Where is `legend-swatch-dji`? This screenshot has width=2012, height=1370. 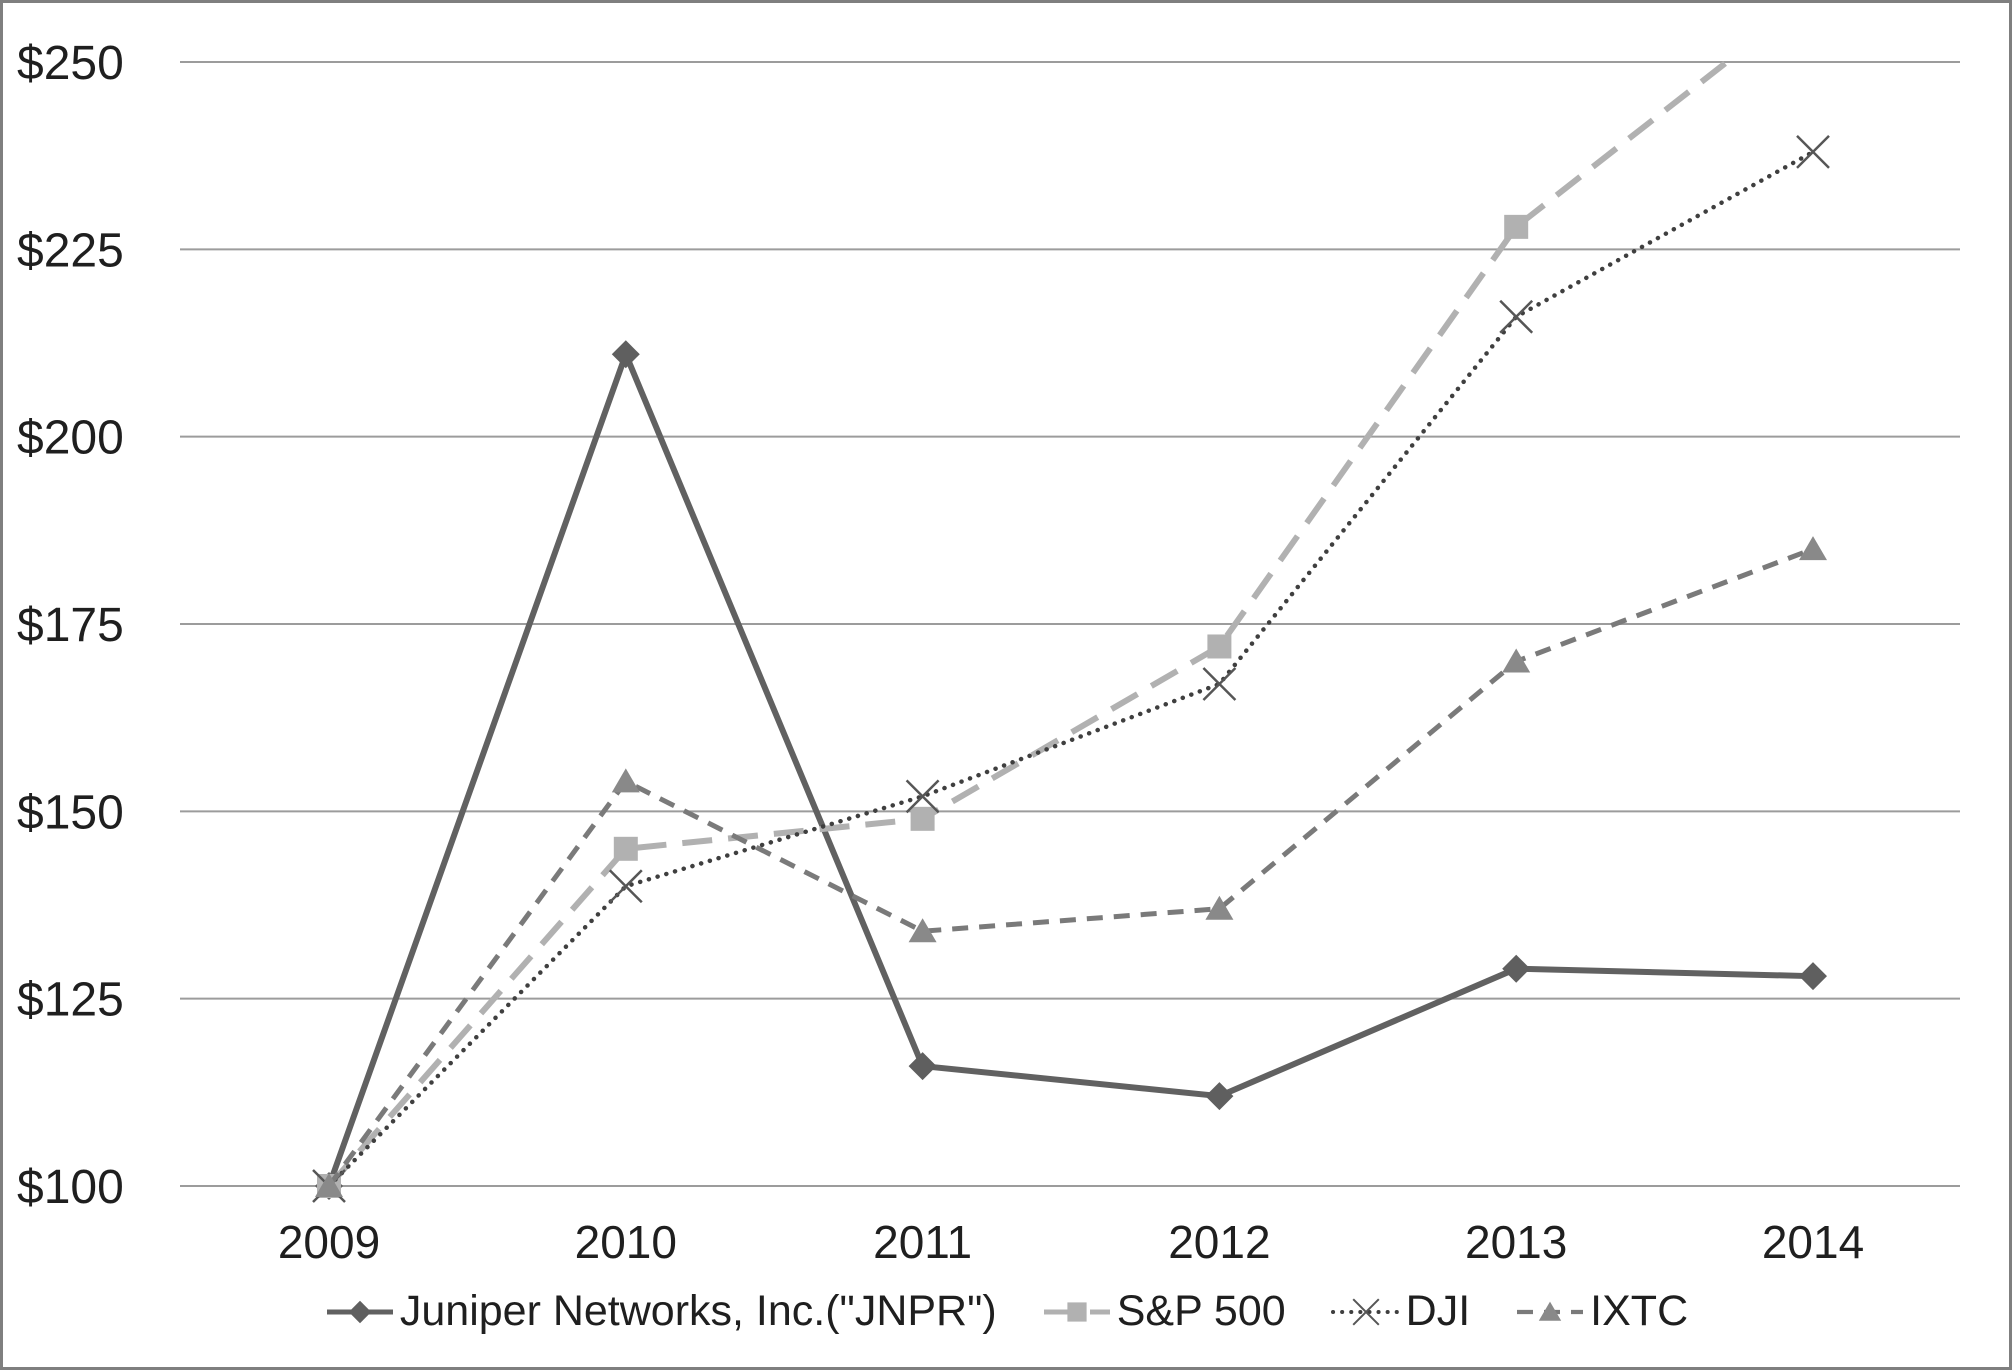
legend-swatch-dji is located at coordinates (1365, 1311).